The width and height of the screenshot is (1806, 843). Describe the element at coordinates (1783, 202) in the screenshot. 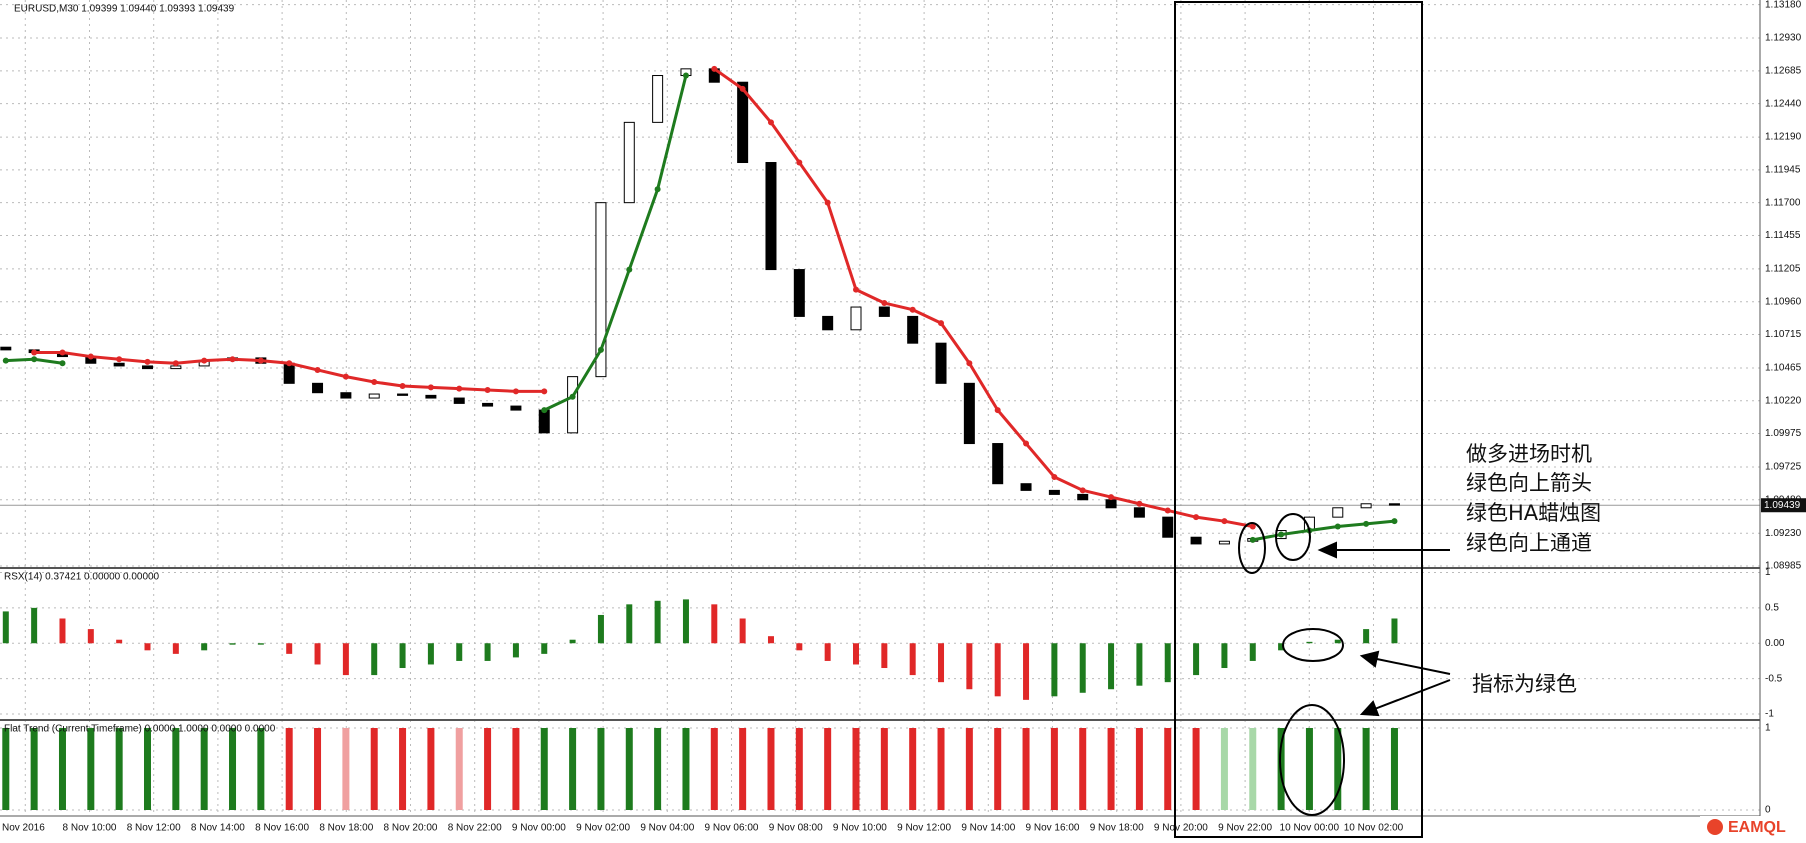

I see `y-tick-label: 1.11700` at that location.